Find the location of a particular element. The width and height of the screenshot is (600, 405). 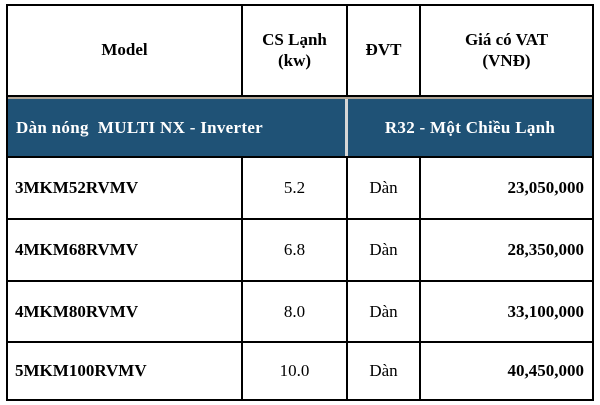

section-right-label: R32 - Một Chiều Lạnh is located at coordinates (470, 127).